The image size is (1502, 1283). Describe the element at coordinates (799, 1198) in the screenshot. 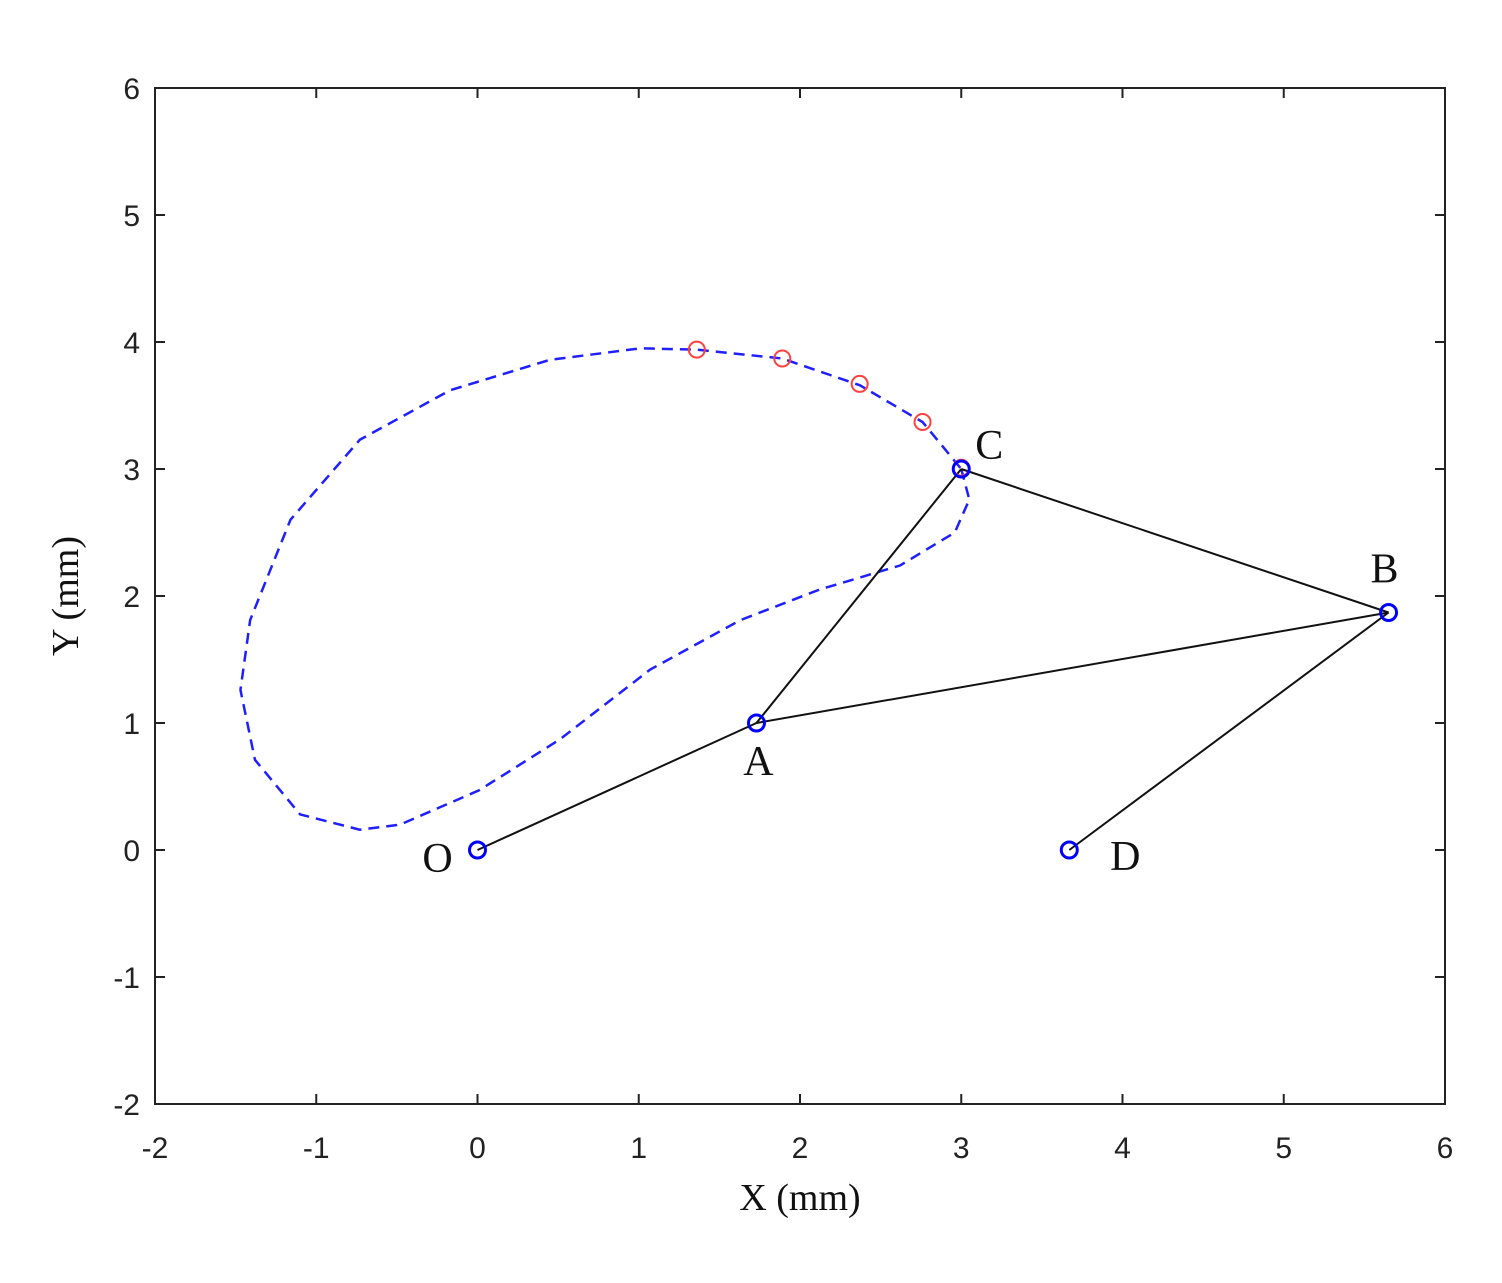

I see `x-axis-label: X (mm)` at that location.